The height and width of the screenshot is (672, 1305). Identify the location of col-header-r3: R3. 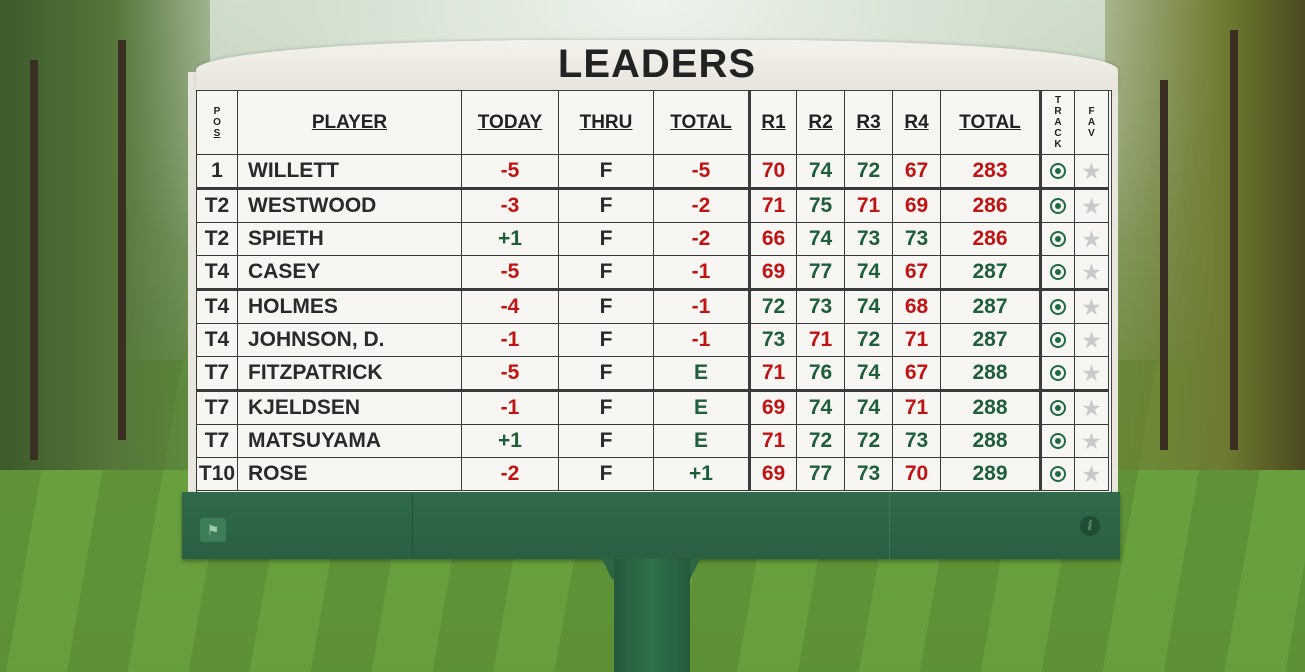
(868, 122).